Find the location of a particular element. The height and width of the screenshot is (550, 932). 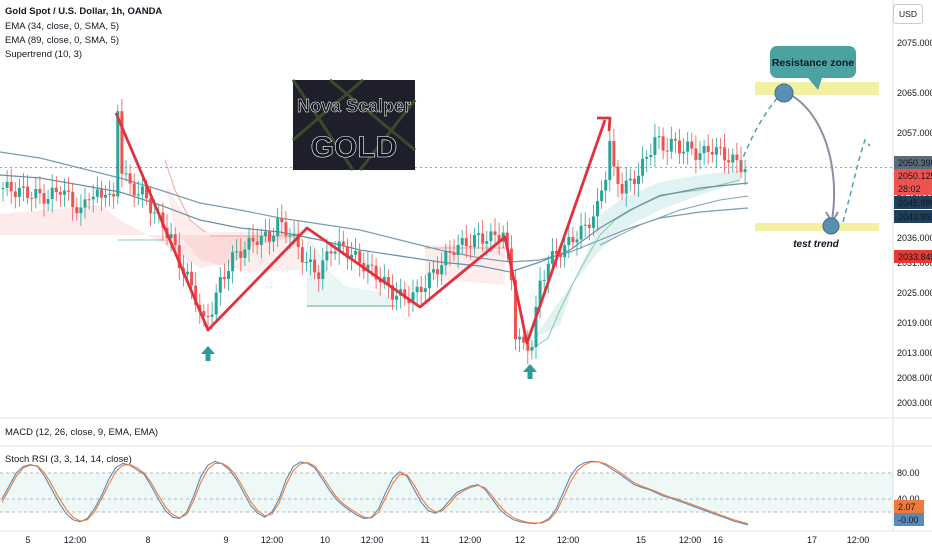

ema89-legend: EMA (89, close, 0, SMA, 5) is located at coordinates (62, 40).